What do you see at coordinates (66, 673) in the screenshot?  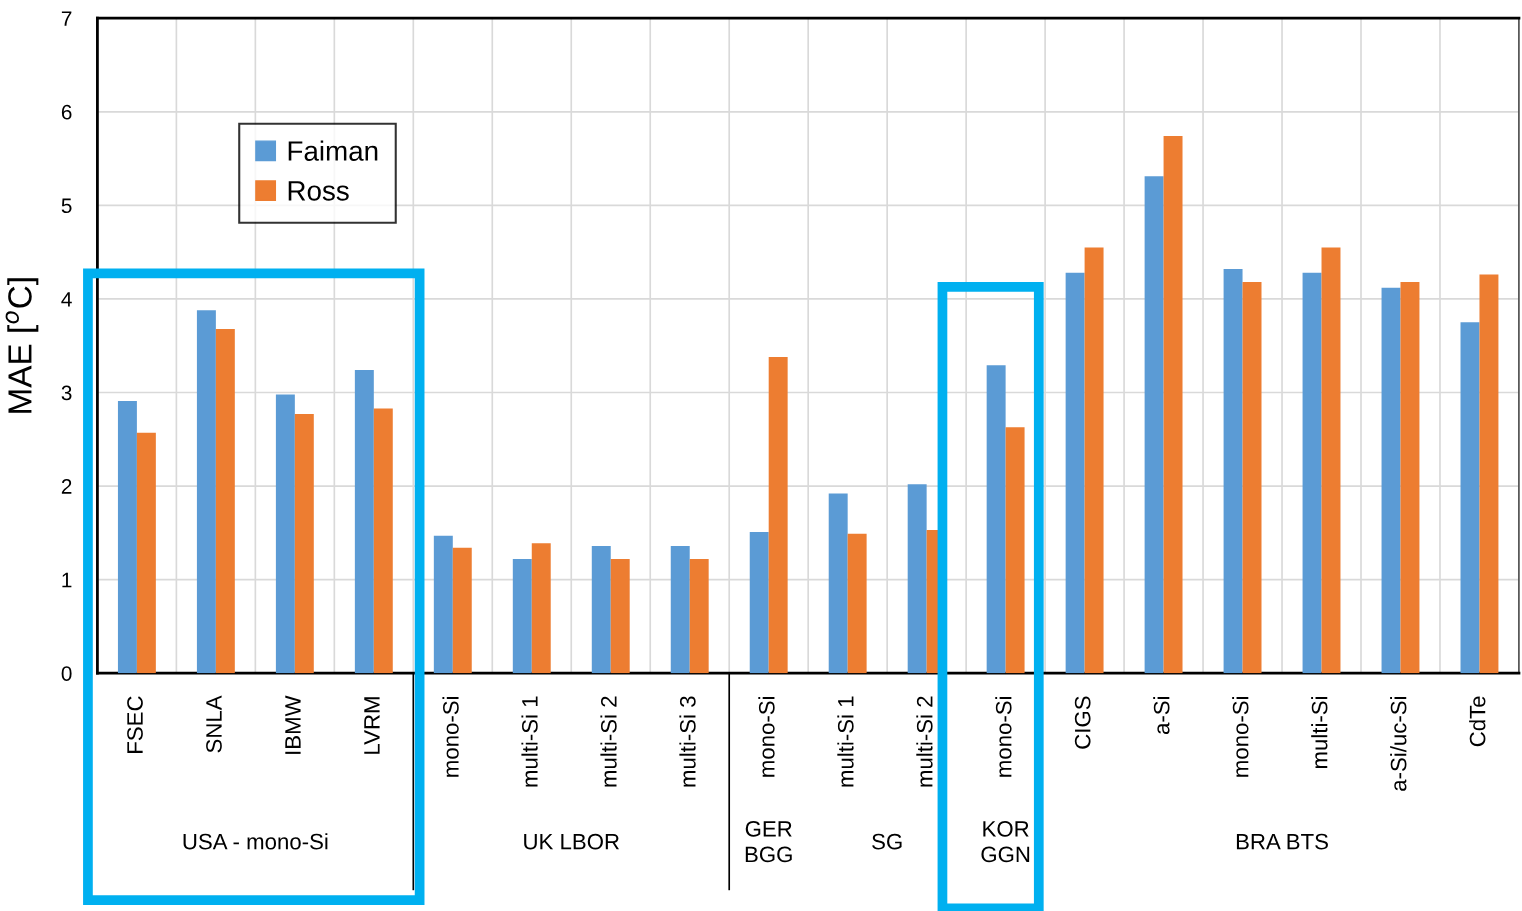 I see `y-tick-label: 0` at bounding box center [66, 673].